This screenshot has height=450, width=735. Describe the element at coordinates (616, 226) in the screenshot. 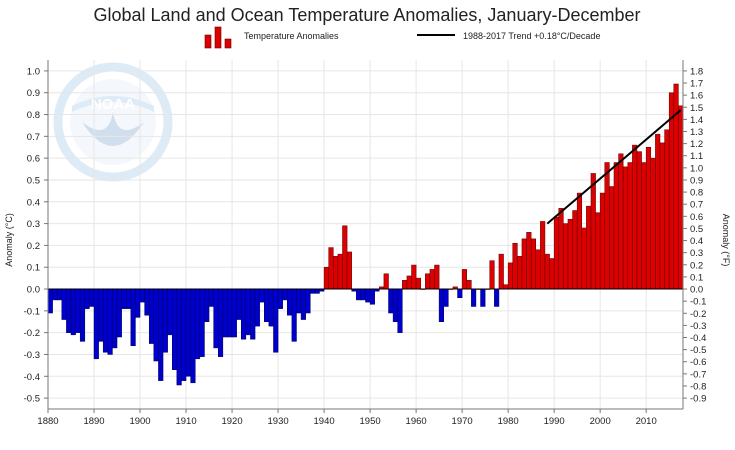

I see `bar-2003` at that location.